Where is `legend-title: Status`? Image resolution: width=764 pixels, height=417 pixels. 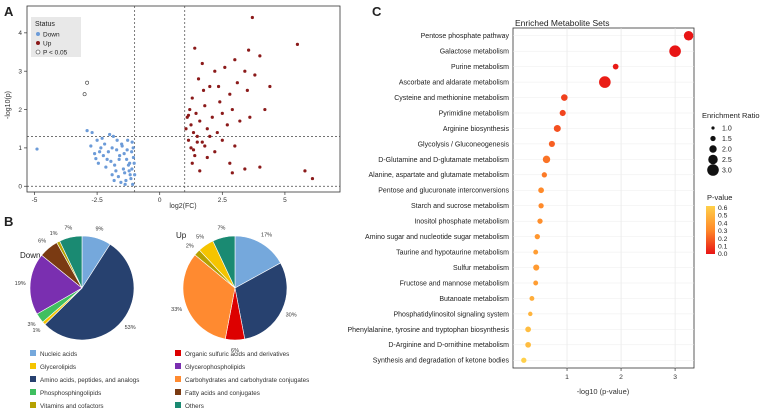 legend-title: Status is located at coordinates (45, 24).